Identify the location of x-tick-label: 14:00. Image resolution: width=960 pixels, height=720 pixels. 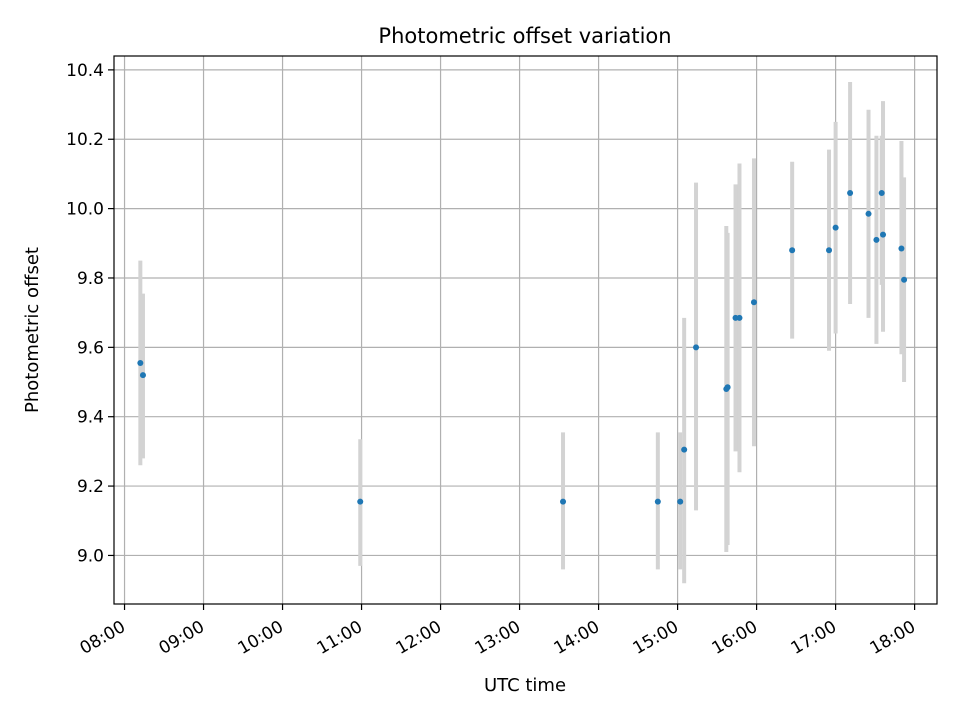
(577, 638).